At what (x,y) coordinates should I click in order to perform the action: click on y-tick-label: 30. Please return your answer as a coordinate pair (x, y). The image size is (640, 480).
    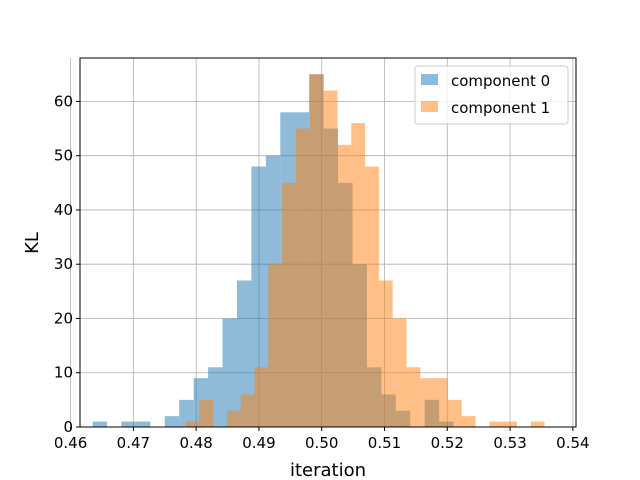
    Looking at the image, I should click on (63, 264).